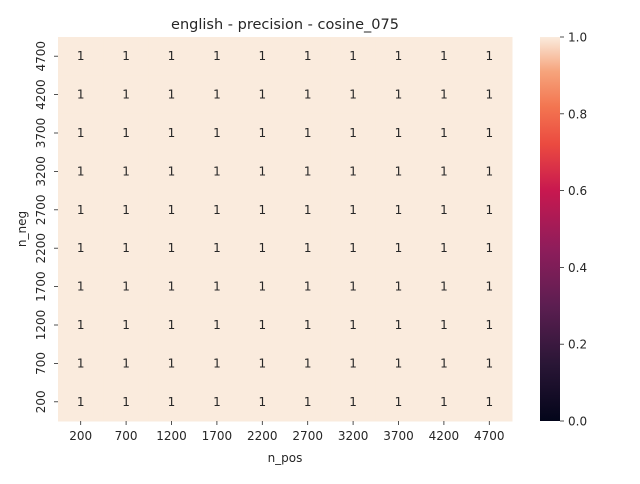 This screenshot has height=484, width=640. What do you see at coordinates (41, 210) in the screenshot?
I see `y-tick-label: 2700` at bounding box center [41, 210].